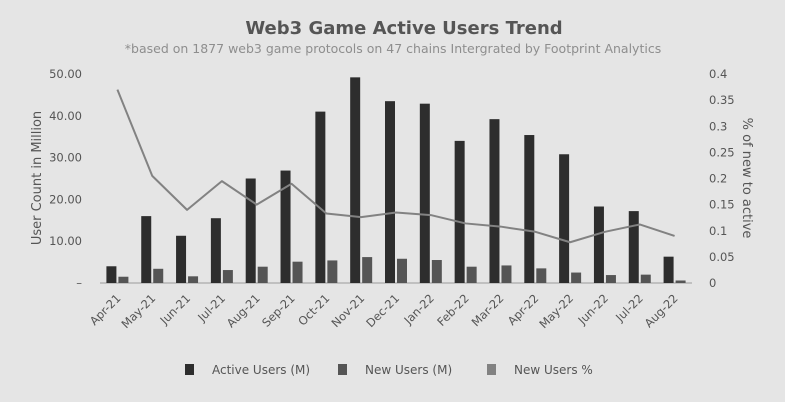 Image resolution: width=785 pixels, height=402 pixels. Describe the element at coordinates (553, 370) in the screenshot. I see `legend-label: New Users %` at that location.